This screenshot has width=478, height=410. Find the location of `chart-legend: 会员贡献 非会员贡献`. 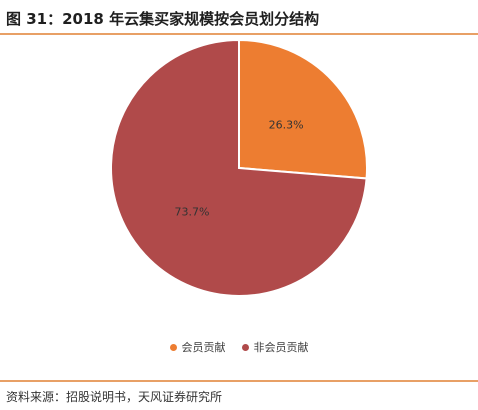

chart-legend: 会员贡献 非会员贡献 is located at coordinates (239, 347).